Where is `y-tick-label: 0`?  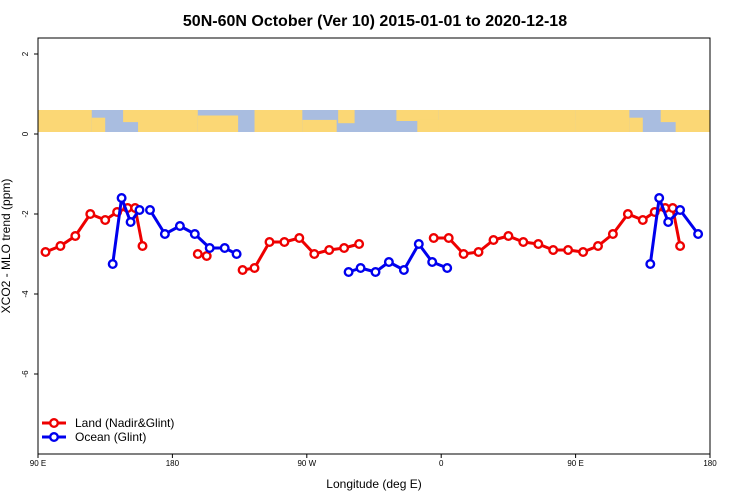 y-tick-label: 0 is located at coordinates (25, 133).